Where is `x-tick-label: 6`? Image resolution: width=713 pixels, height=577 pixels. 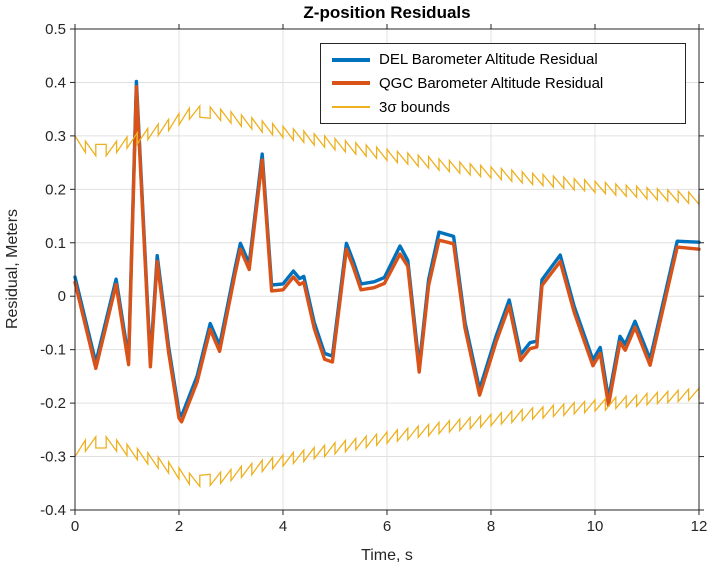 x-tick-label: 6 is located at coordinates (387, 526).